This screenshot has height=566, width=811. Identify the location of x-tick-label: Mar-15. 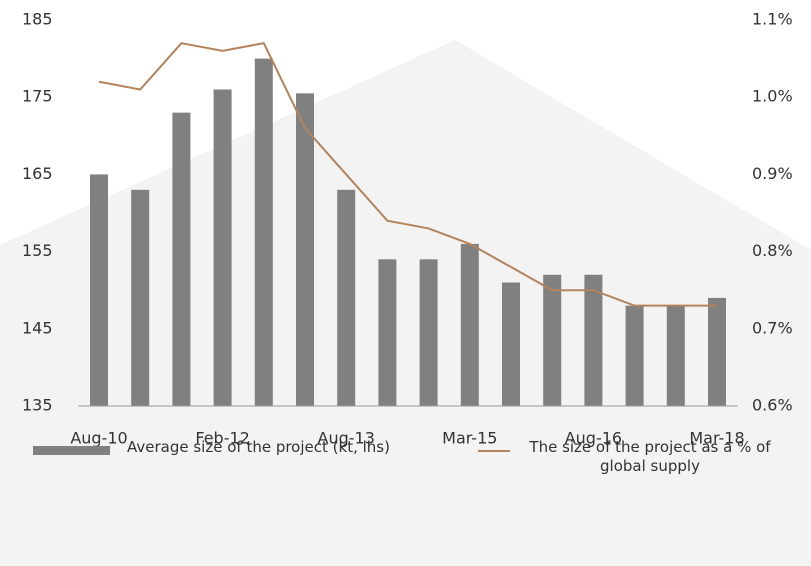
(469, 438).